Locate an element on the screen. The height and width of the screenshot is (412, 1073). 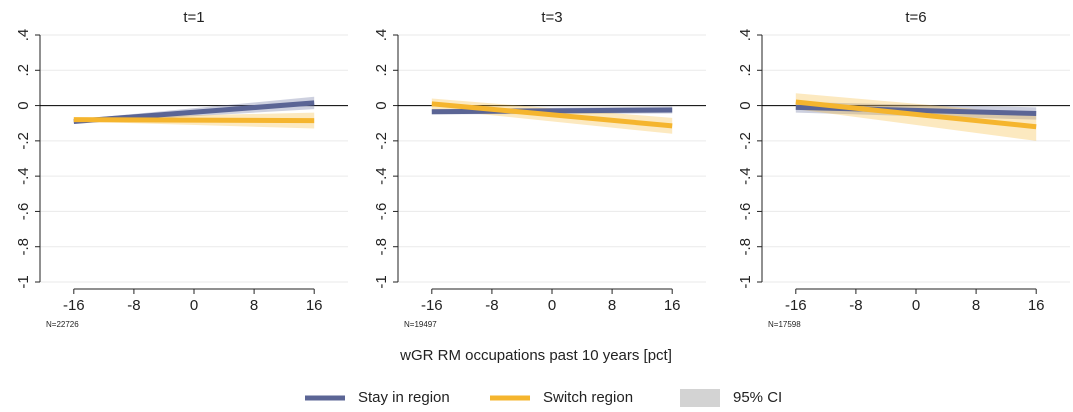
confidence-band is located at coordinates (916, 117).